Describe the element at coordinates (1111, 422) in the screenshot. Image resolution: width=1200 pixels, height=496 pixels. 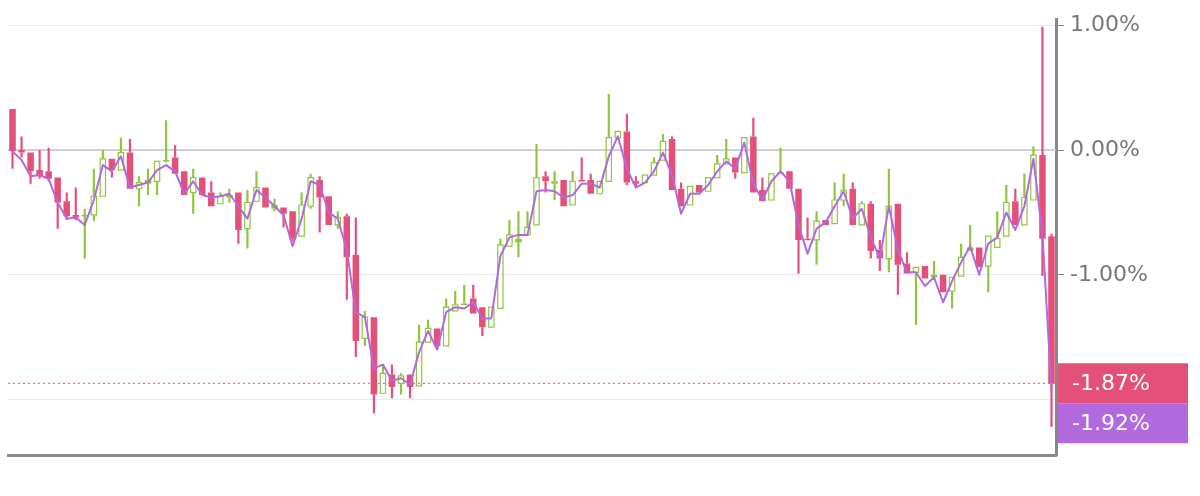
I see `text: -1.92%` at that location.